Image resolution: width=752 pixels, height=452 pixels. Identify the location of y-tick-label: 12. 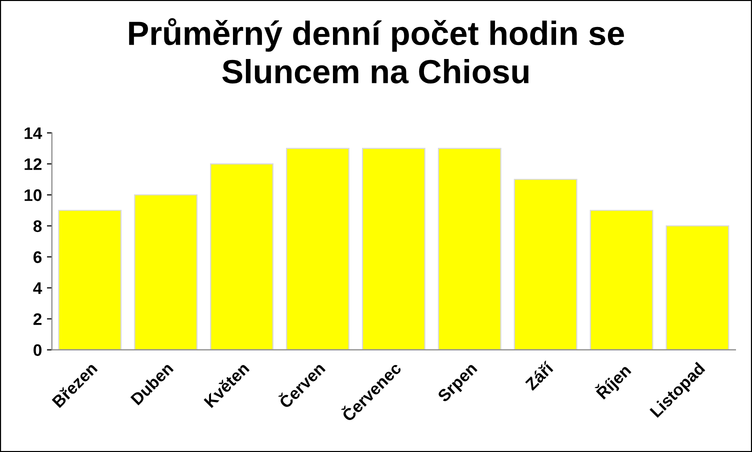
(33, 164).